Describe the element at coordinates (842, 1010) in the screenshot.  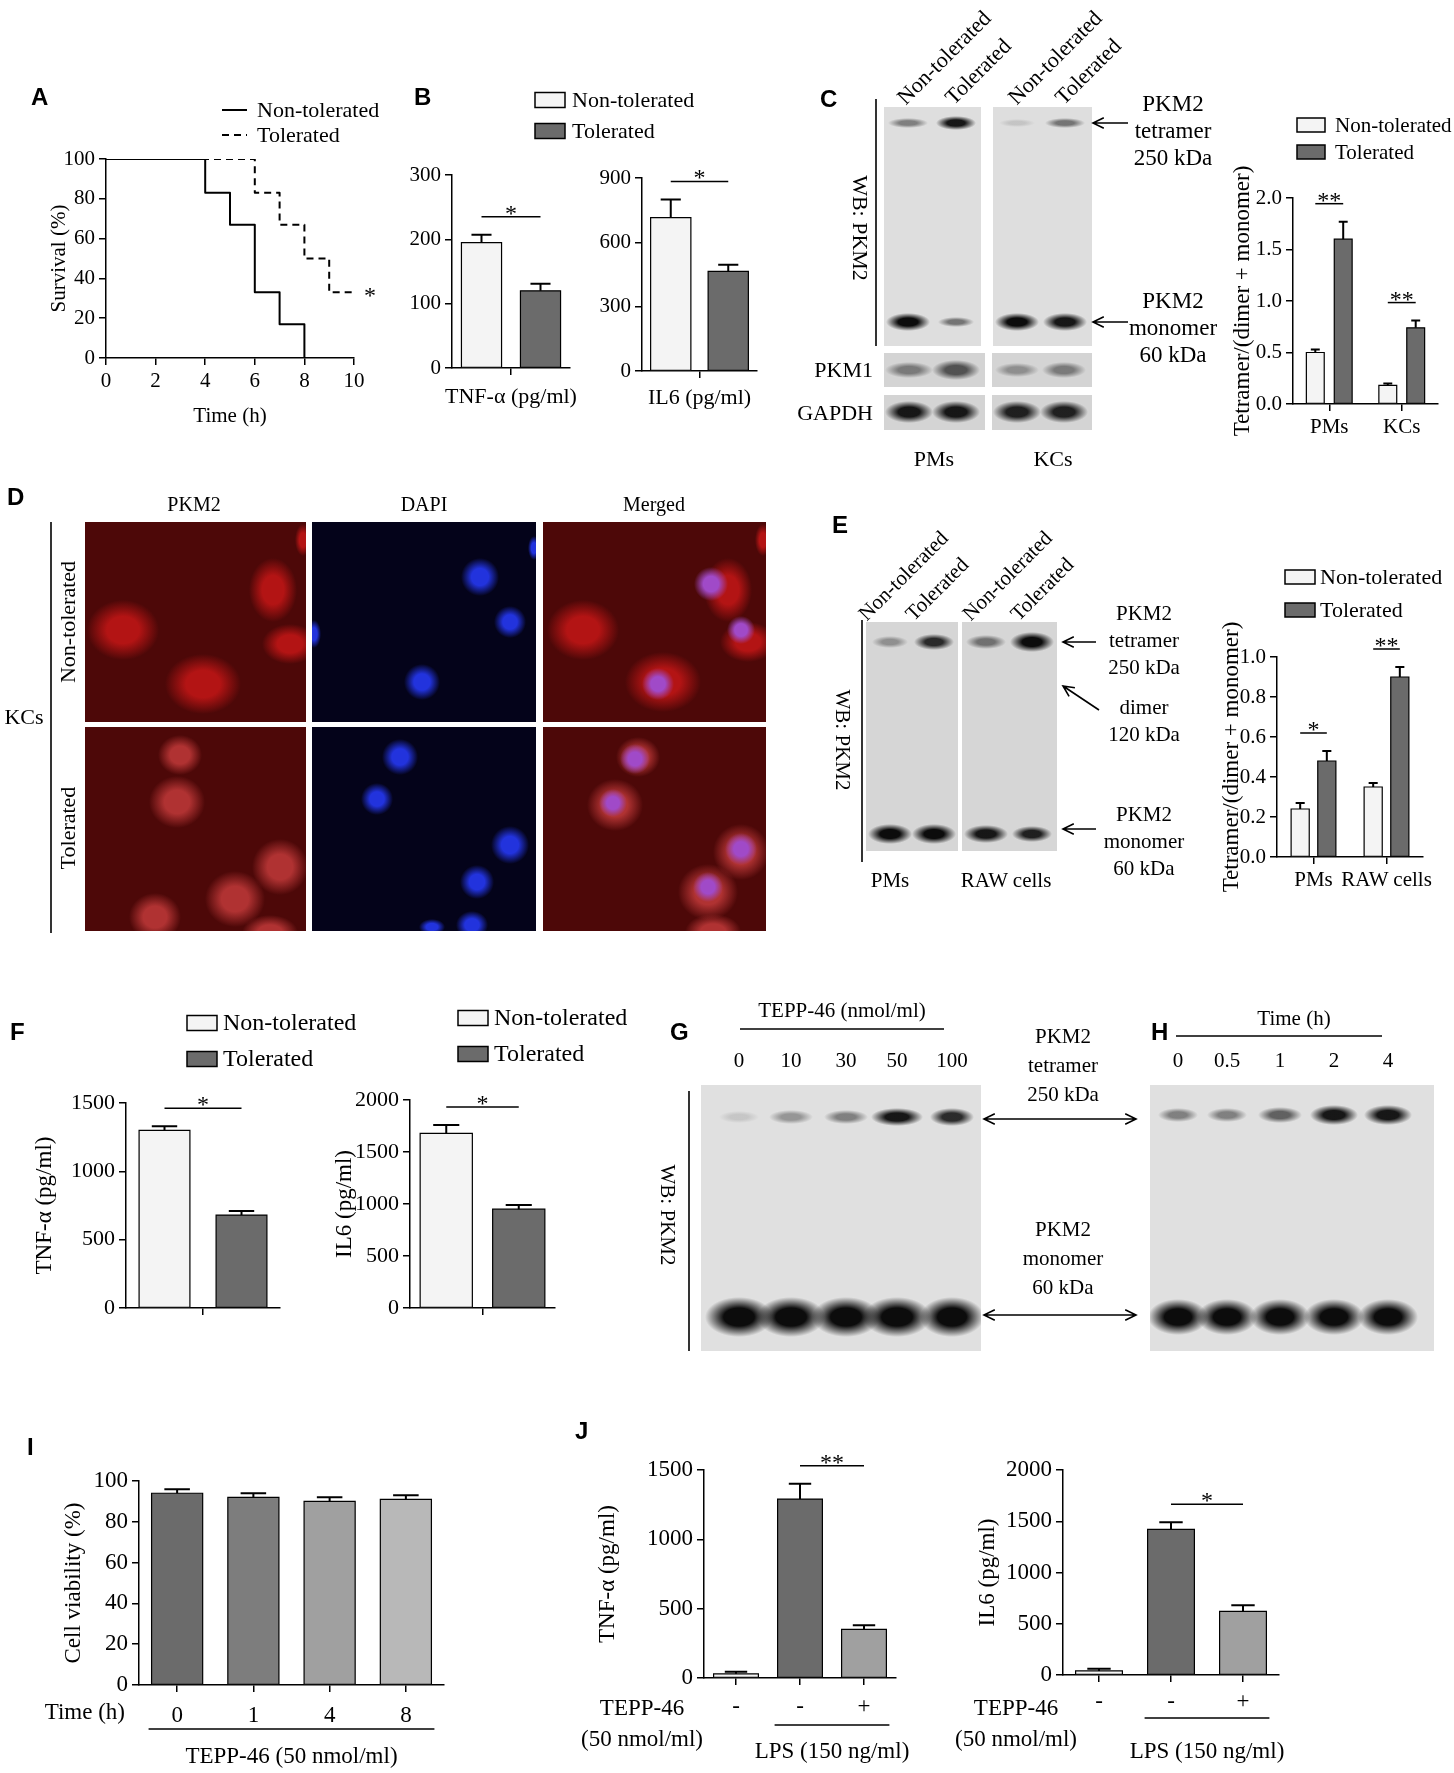
I see `text: TEPP-46 (nmol/ml)` at that location.